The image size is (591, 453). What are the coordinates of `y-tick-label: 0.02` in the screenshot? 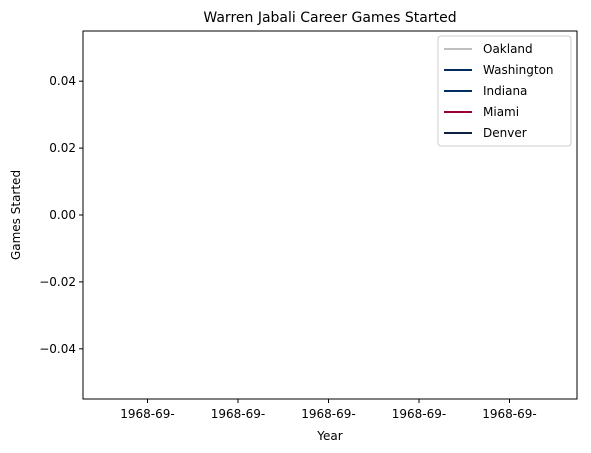 It's located at (62, 148).